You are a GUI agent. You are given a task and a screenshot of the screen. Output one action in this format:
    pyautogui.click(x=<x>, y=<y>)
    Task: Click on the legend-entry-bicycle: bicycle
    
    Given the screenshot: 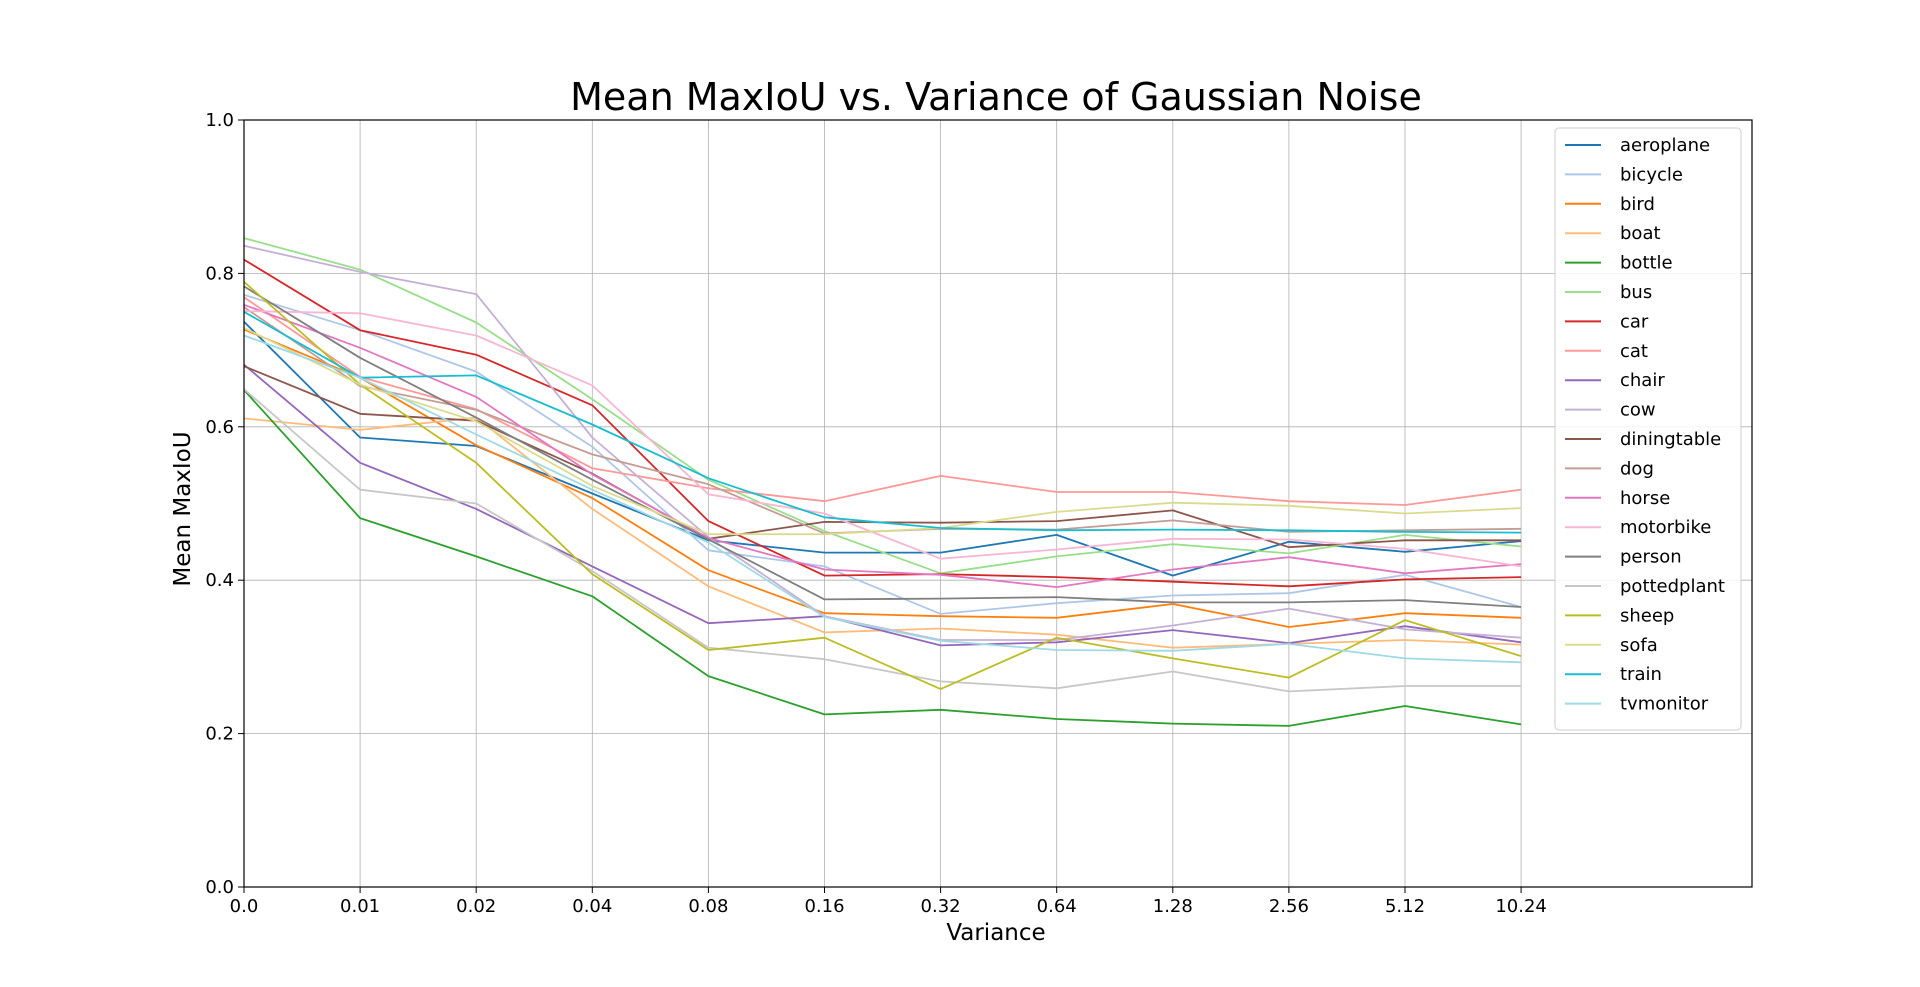 What is the action you would take?
    pyautogui.click(x=1624, y=174)
    